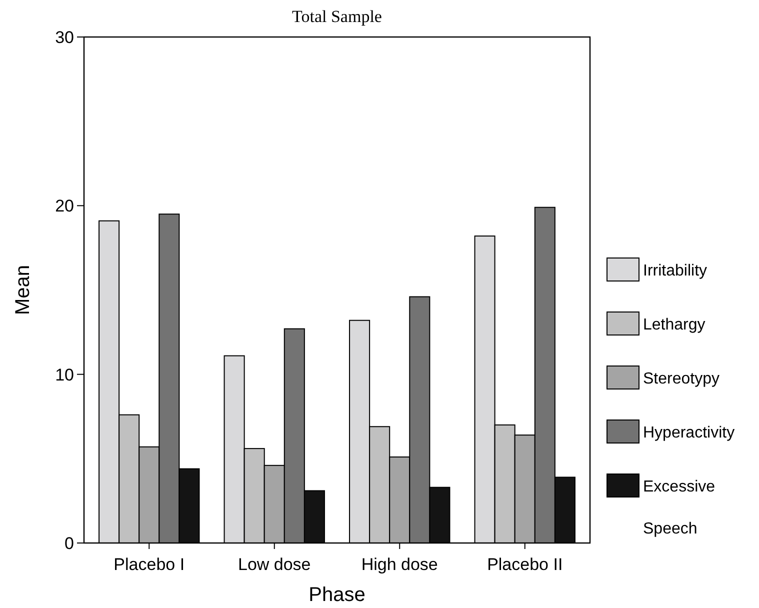 The width and height of the screenshot is (759, 608). Describe the element at coordinates (689, 433) in the screenshot. I see `legend-label: Hyperactivity` at that location.